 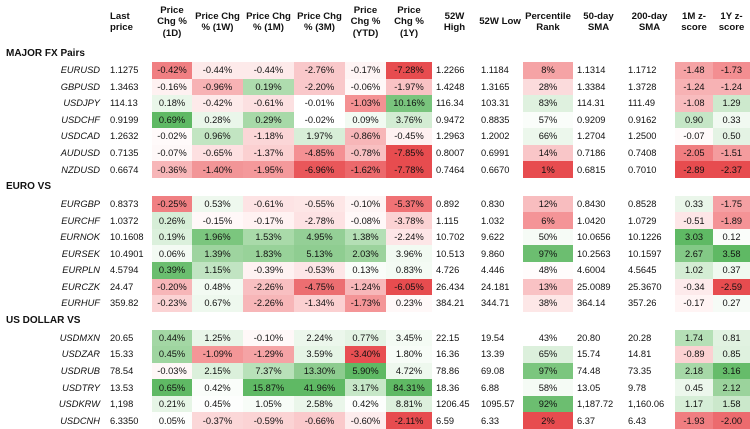 What do you see at coordinates (365, 371) in the screenshot?
I see `table-cell: 5.90%` at bounding box center [365, 371].